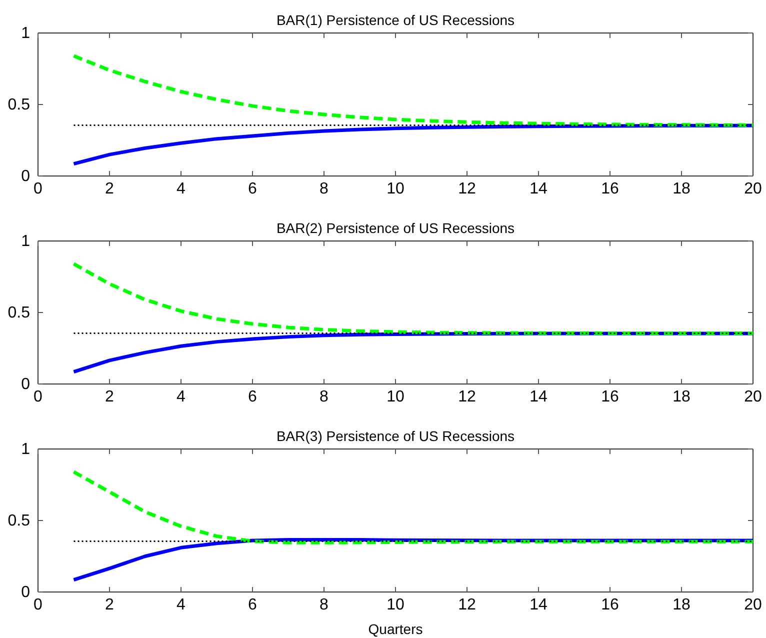  I want to click on chart-title: BAR(3) Persistence of US Recessions, so click(395, 436).